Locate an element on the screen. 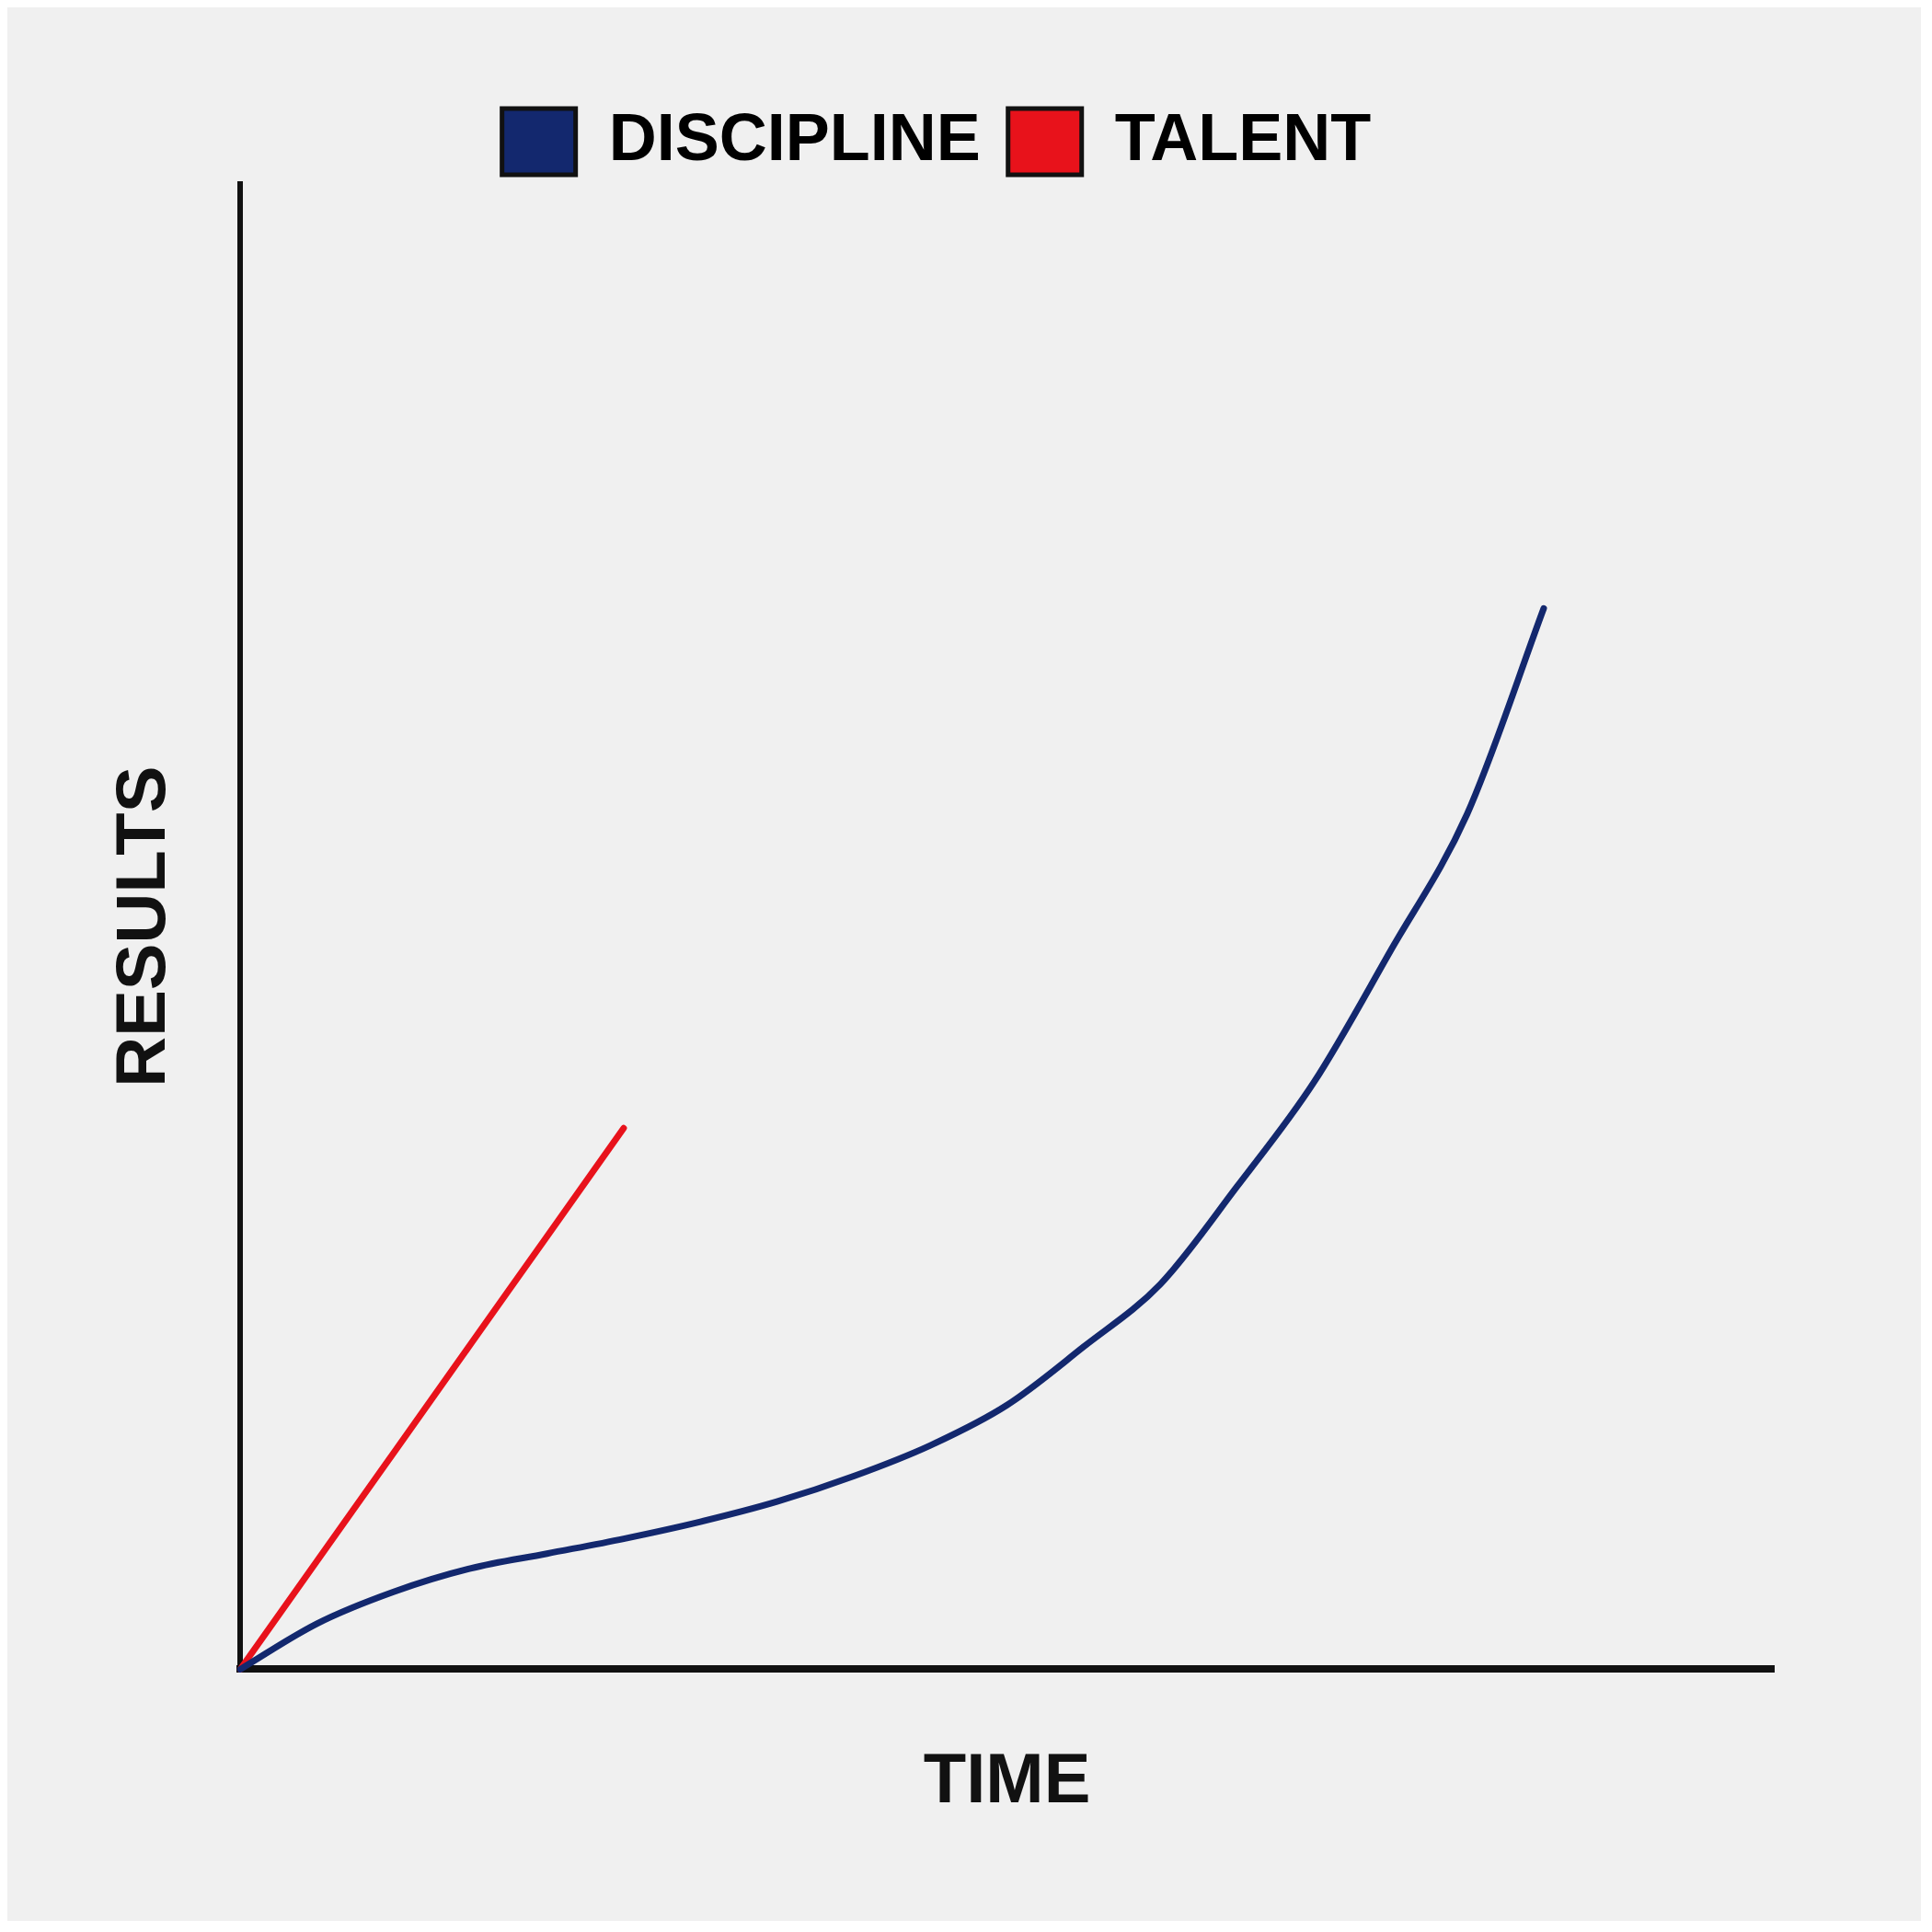  y-axis-title: RESULTS is located at coordinates (139, 926).